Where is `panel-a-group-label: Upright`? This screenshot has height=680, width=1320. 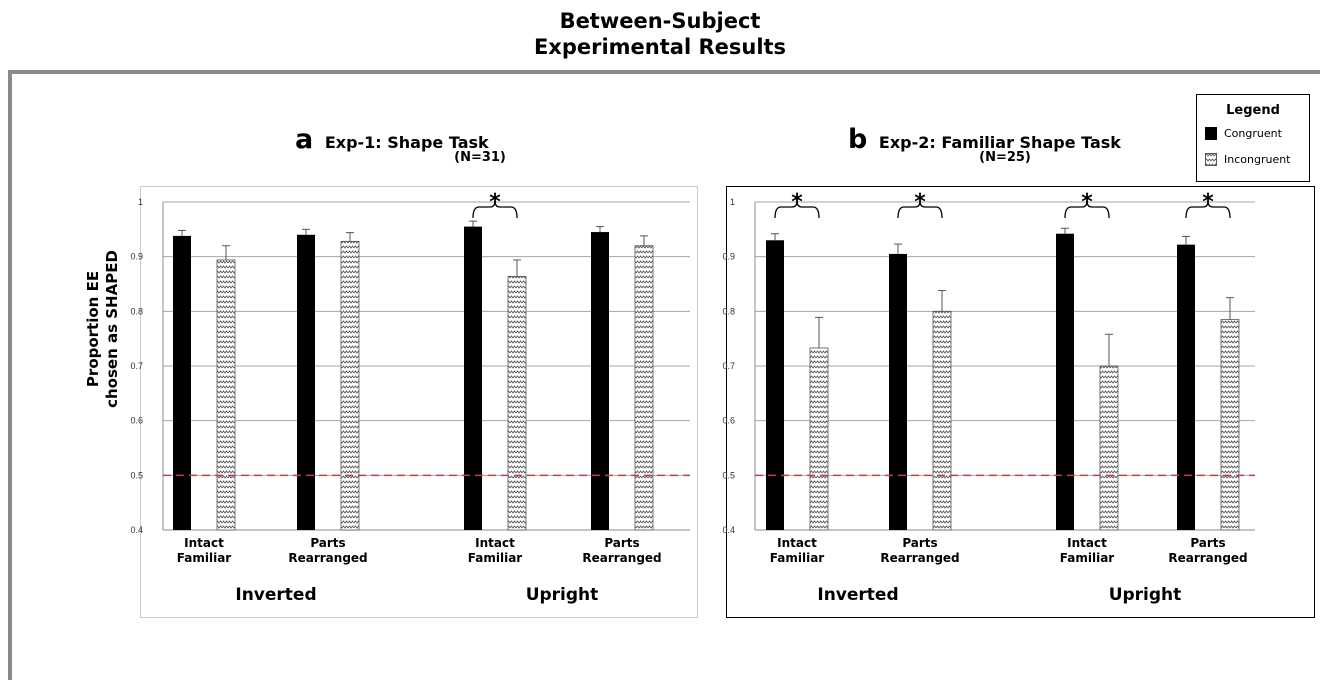
panel-a-group-label: Upright is located at coordinates (562, 595).